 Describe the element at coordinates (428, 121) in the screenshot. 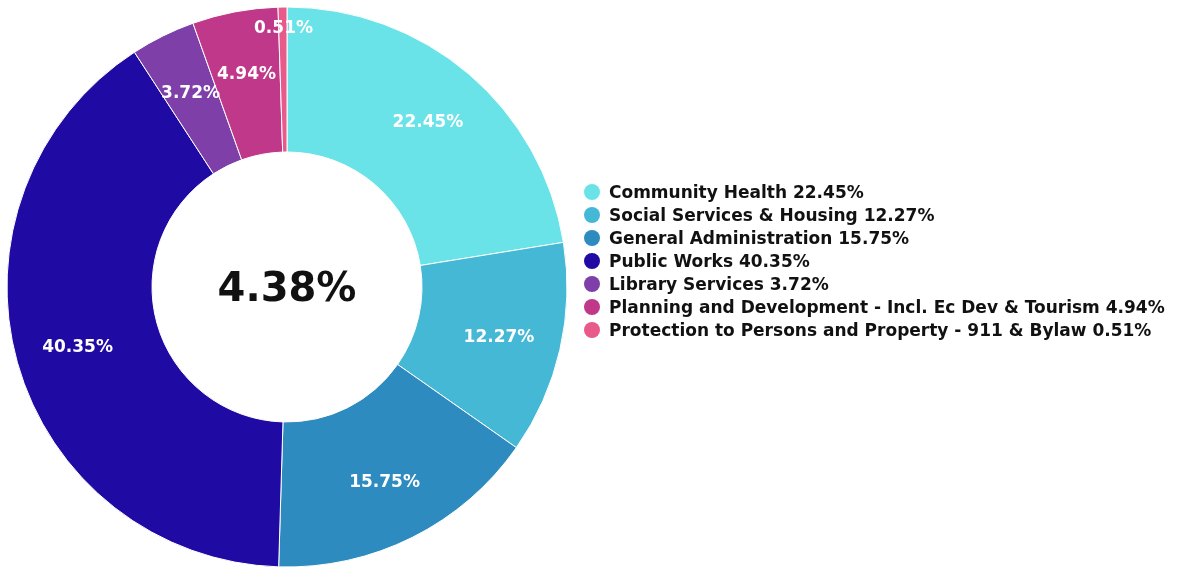

I see `data-label: 22.45%` at that location.